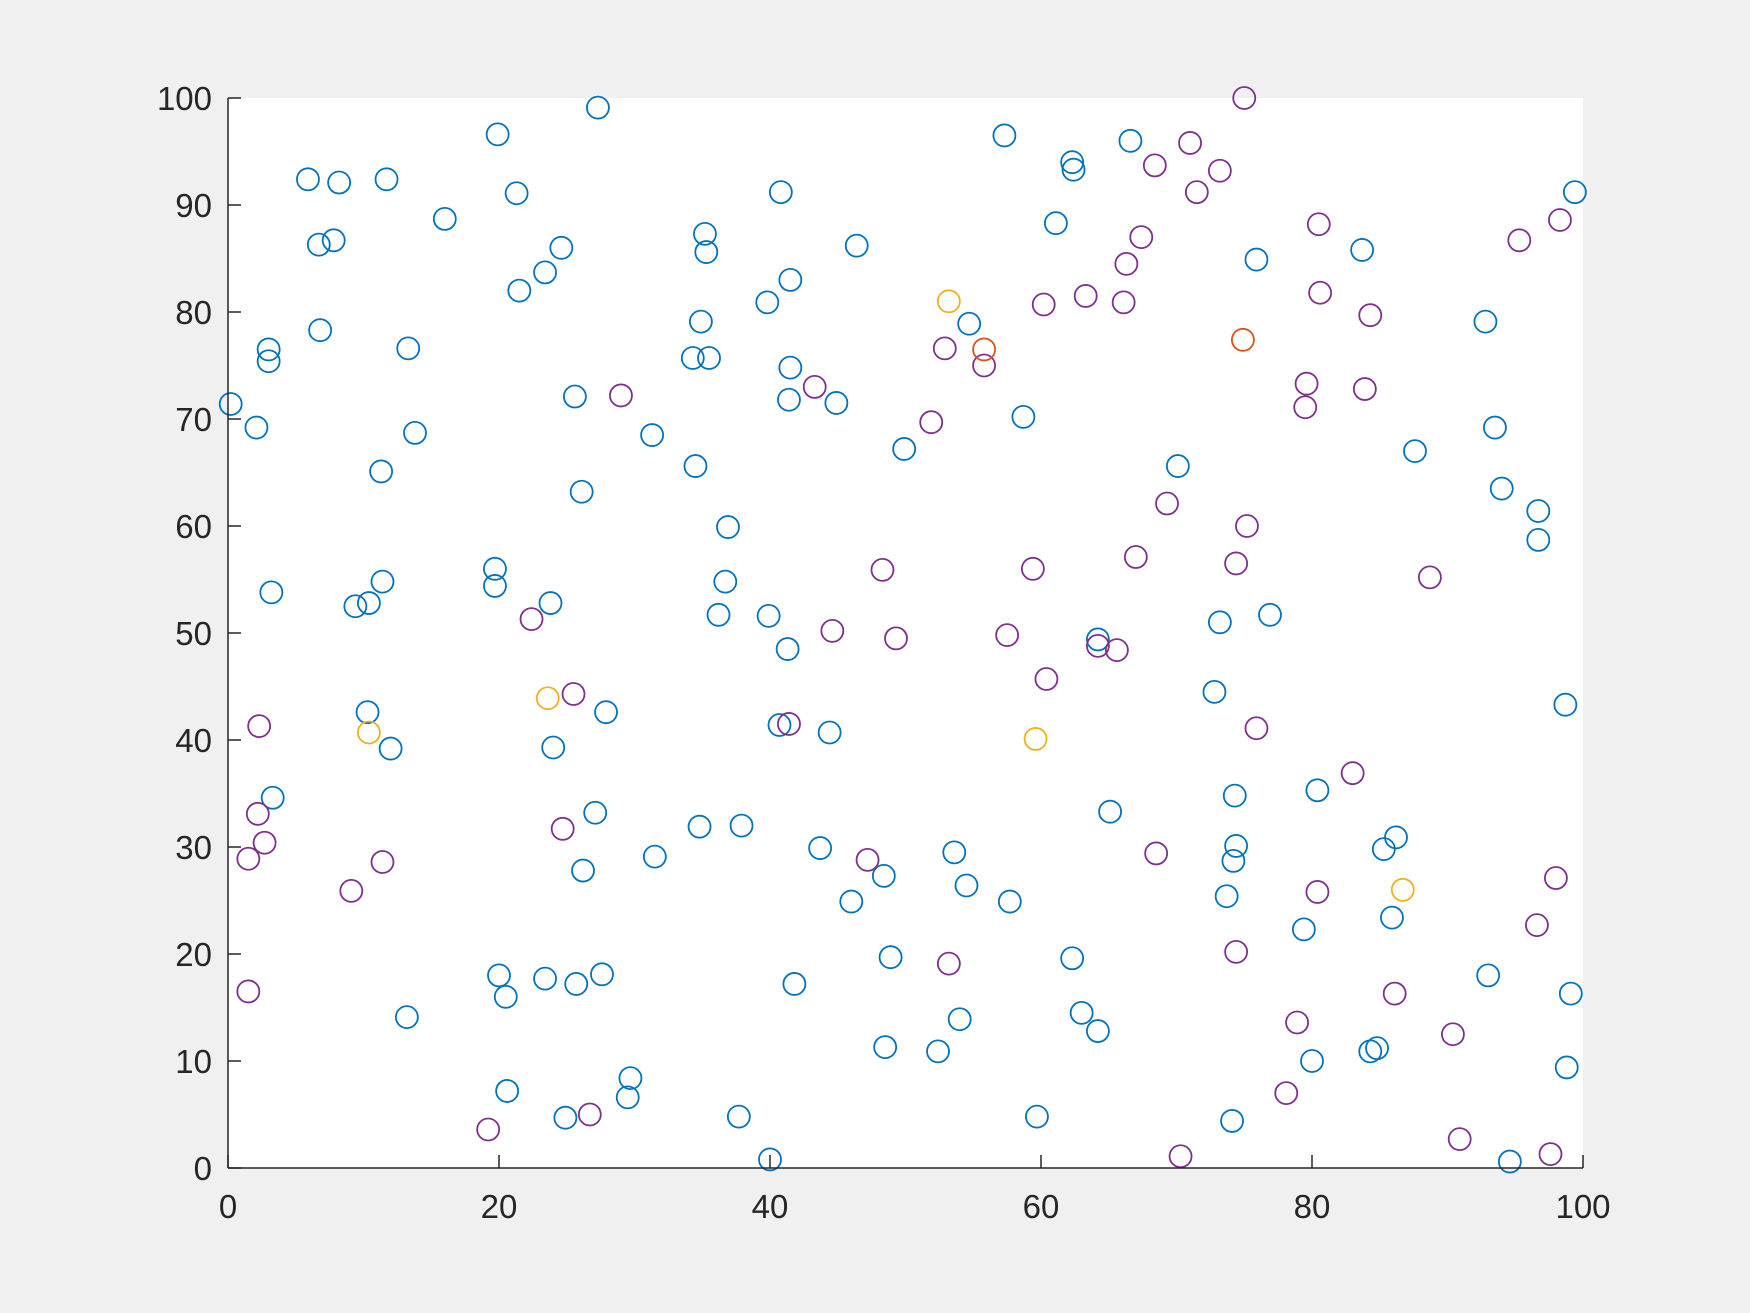  I want to click on y-tick-label: 90, so click(193, 205).